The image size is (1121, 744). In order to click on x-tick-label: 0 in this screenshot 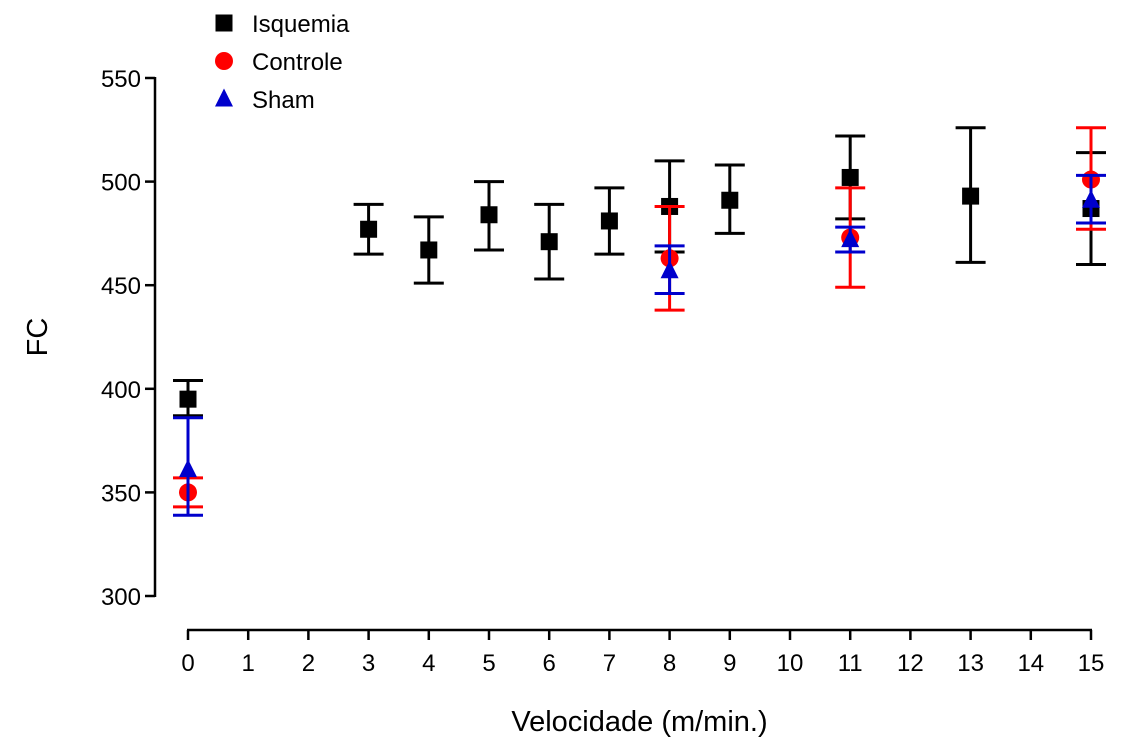, I will do `click(187, 663)`.